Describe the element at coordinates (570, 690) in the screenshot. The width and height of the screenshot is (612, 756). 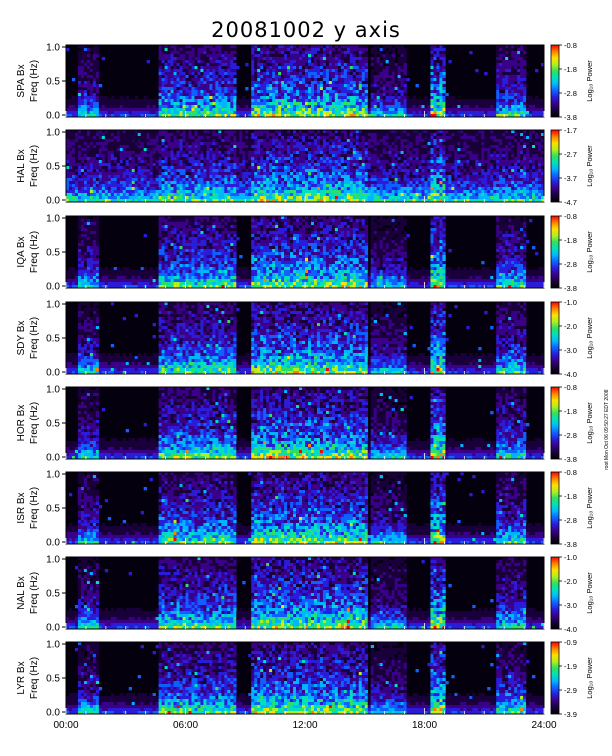
I see `colorbar-tick-label: -2.9` at that location.